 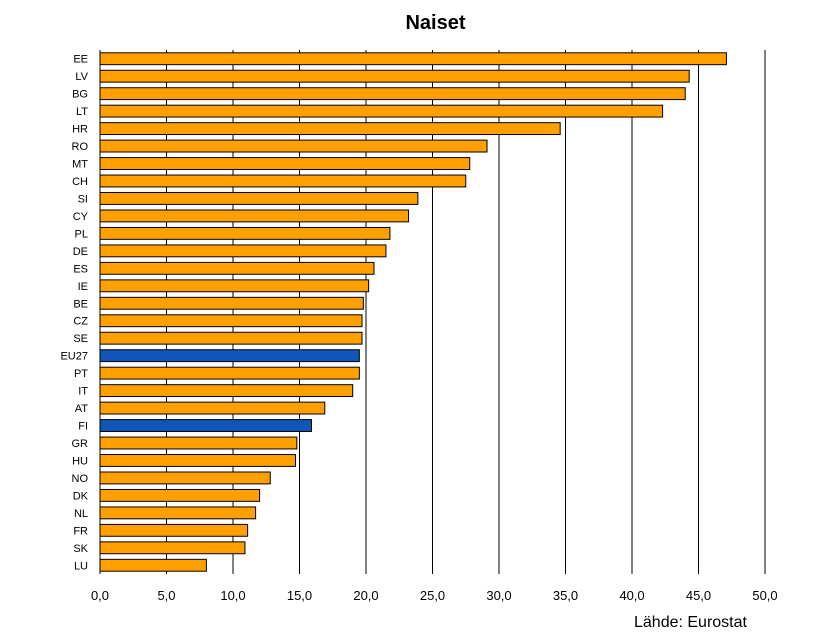 I want to click on bar-cy, so click(x=254, y=216).